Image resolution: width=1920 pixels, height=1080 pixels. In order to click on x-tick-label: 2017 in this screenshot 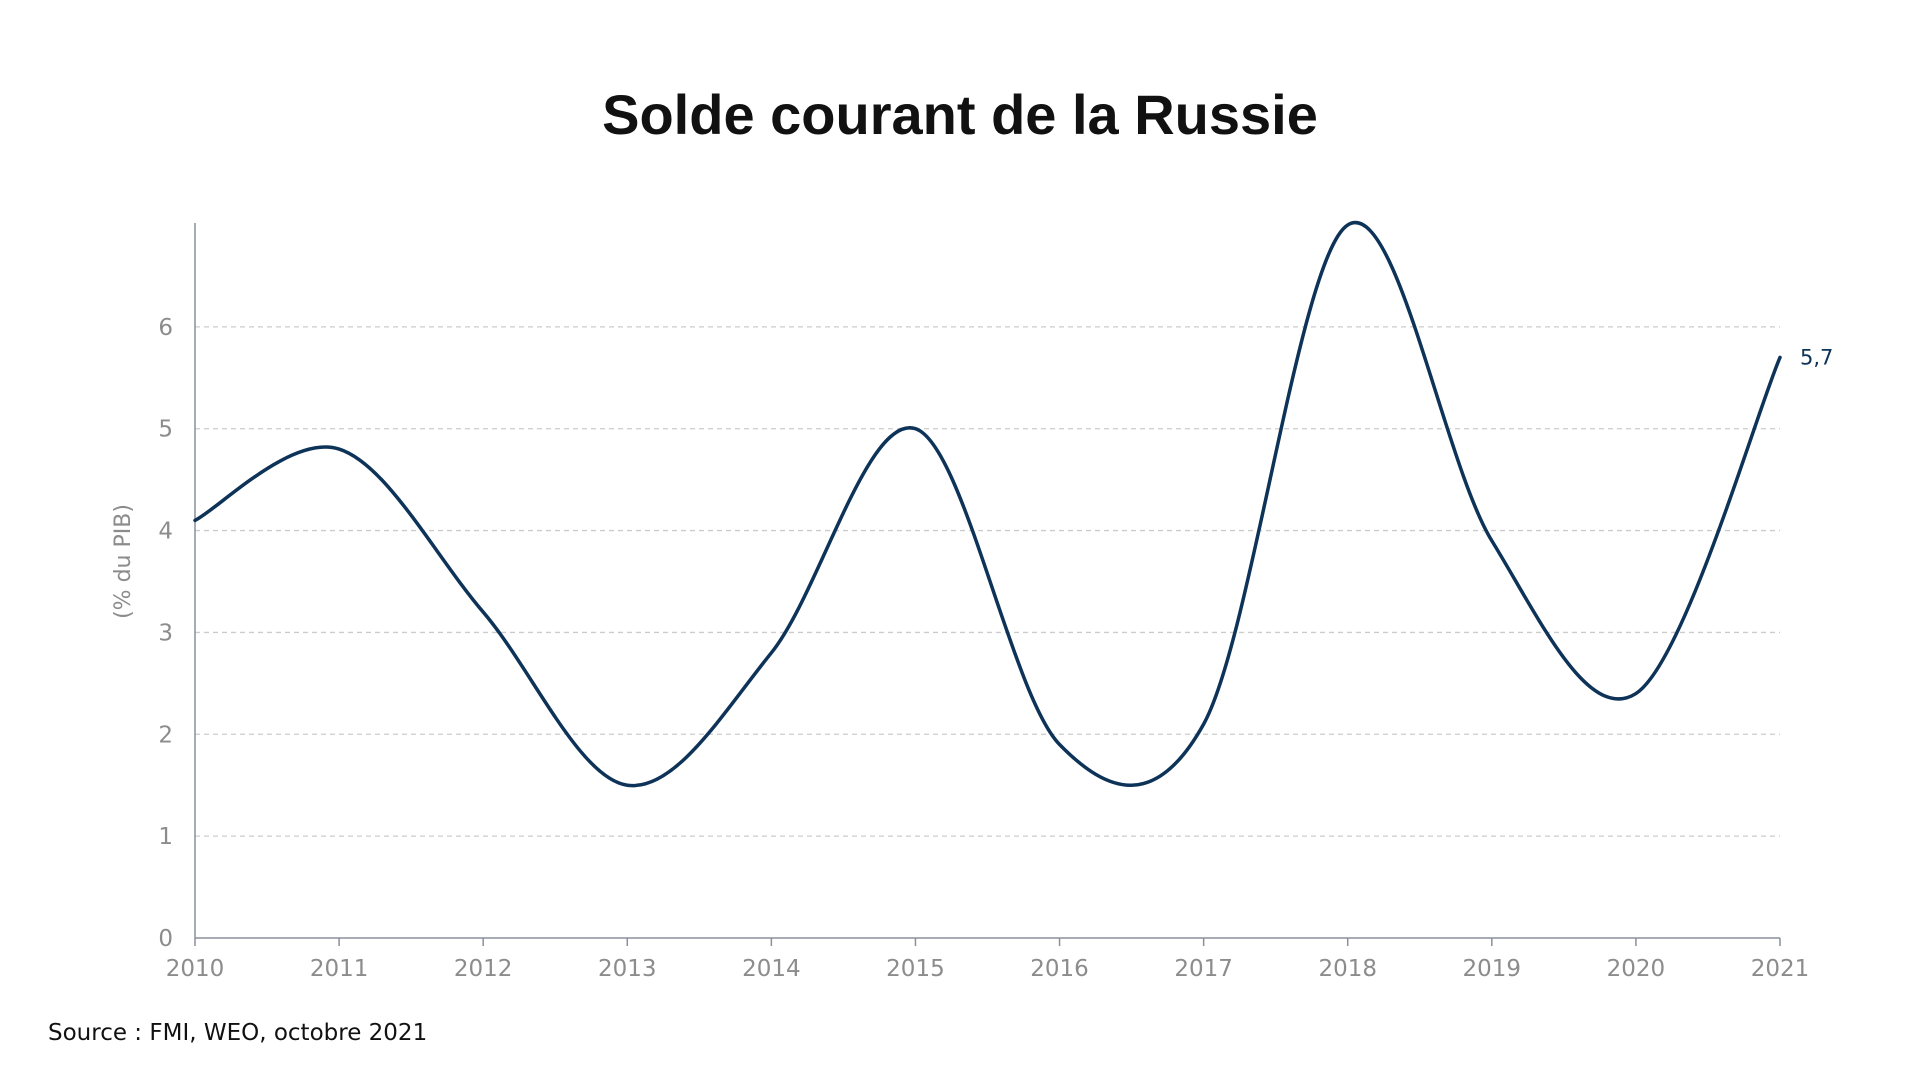, I will do `click(1203, 969)`.